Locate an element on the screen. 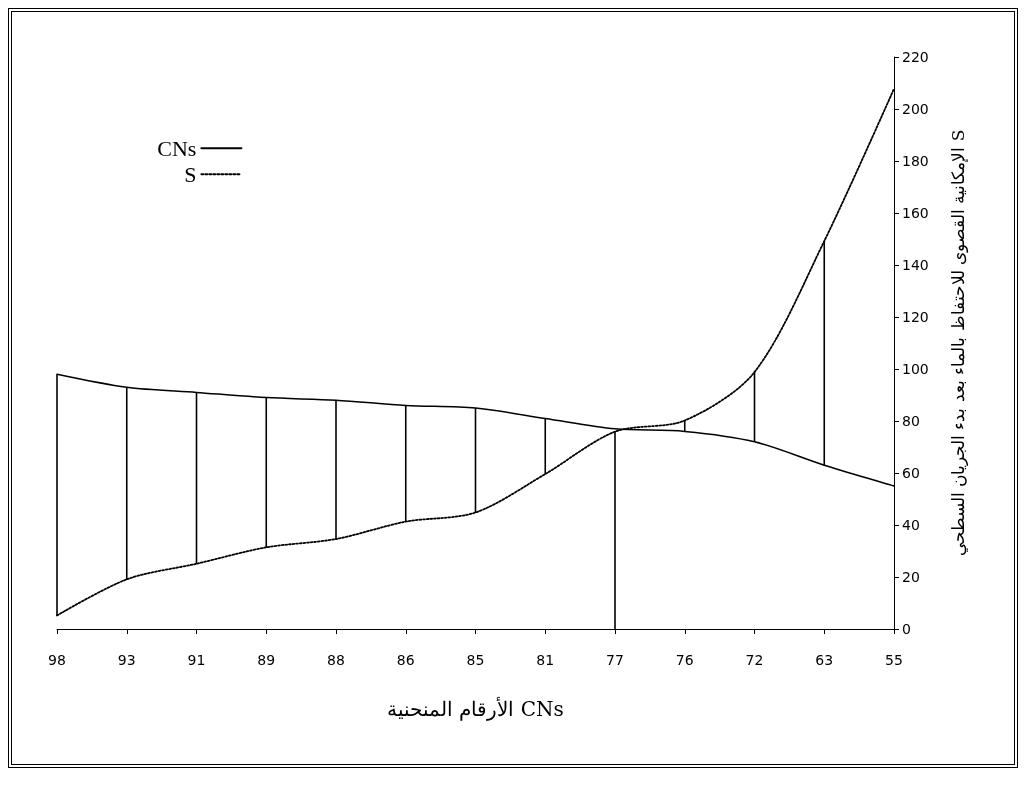  y-tick-label: 220 is located at coordinates (915, 57).